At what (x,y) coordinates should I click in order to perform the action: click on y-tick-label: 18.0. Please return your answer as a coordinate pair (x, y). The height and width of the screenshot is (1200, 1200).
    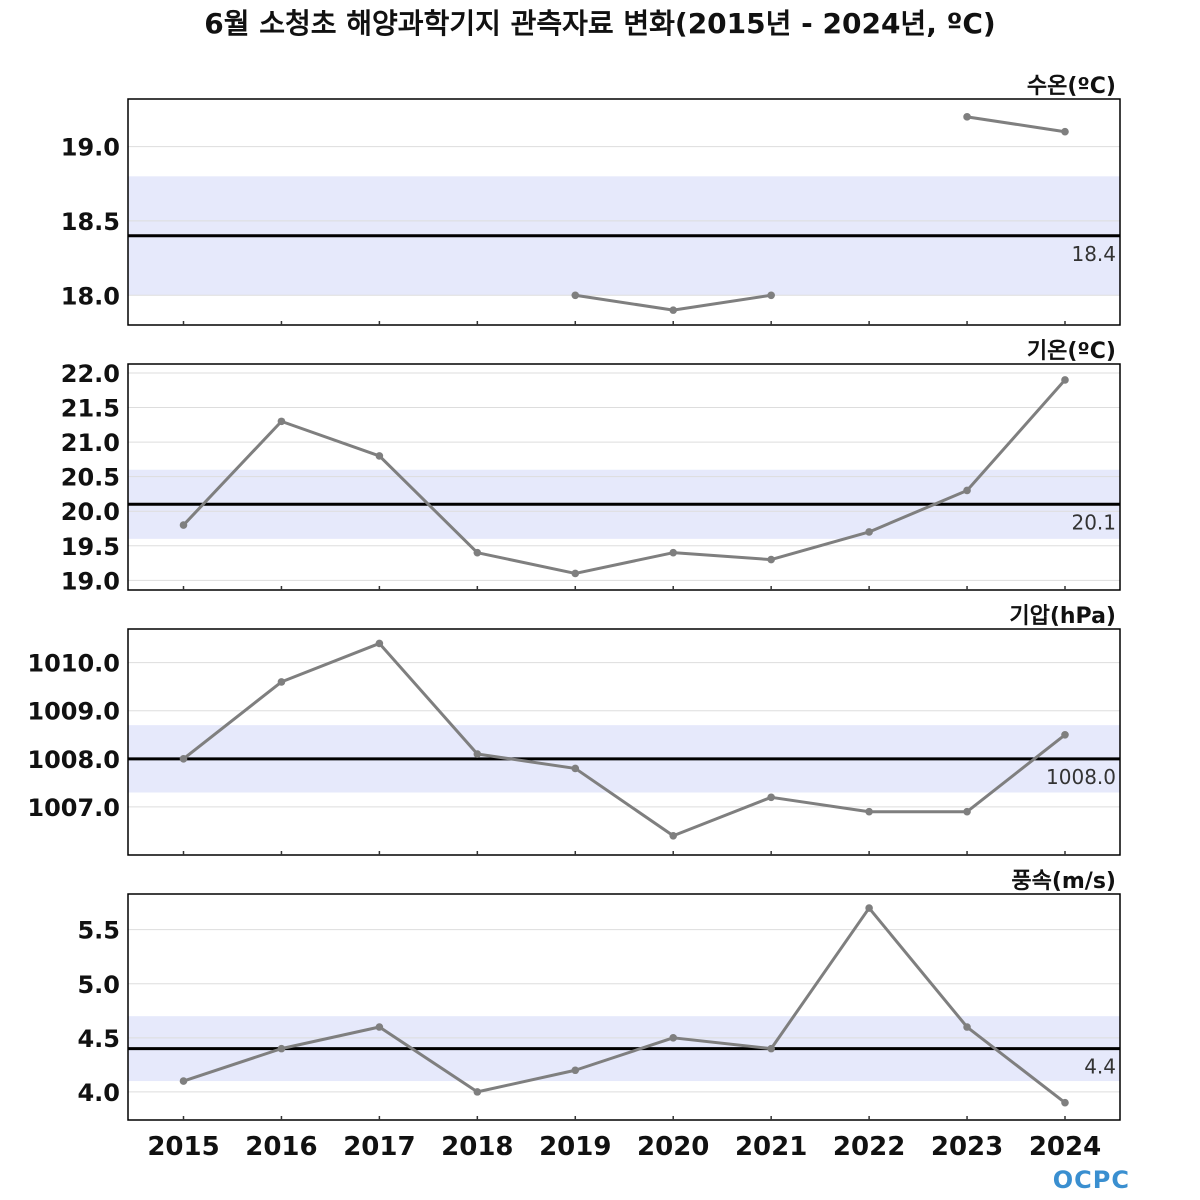
    Looking at the image, I should click on (90, 296).